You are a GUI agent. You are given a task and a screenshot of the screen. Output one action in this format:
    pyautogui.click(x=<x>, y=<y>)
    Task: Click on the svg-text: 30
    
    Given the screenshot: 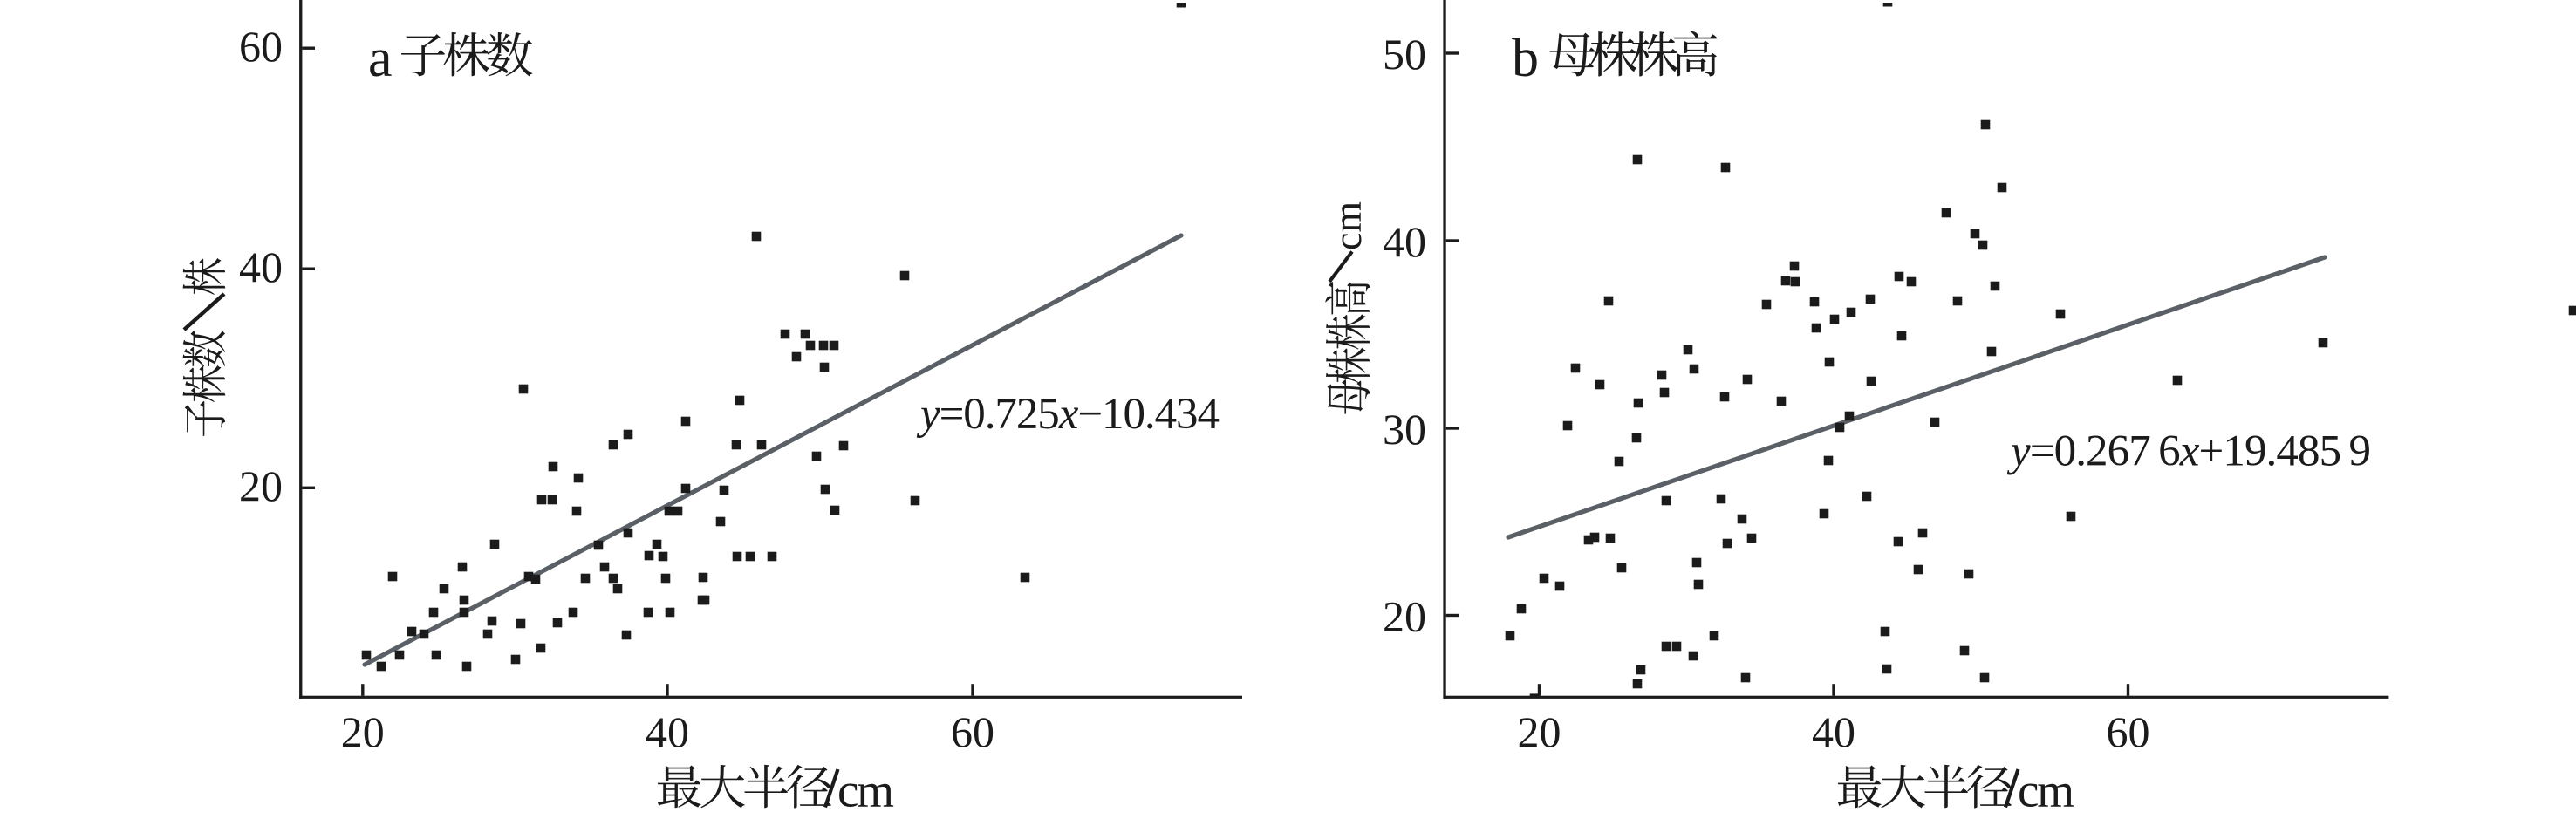 What is the action you would take?
    pyautogui.click(x=1404, y=429)
    